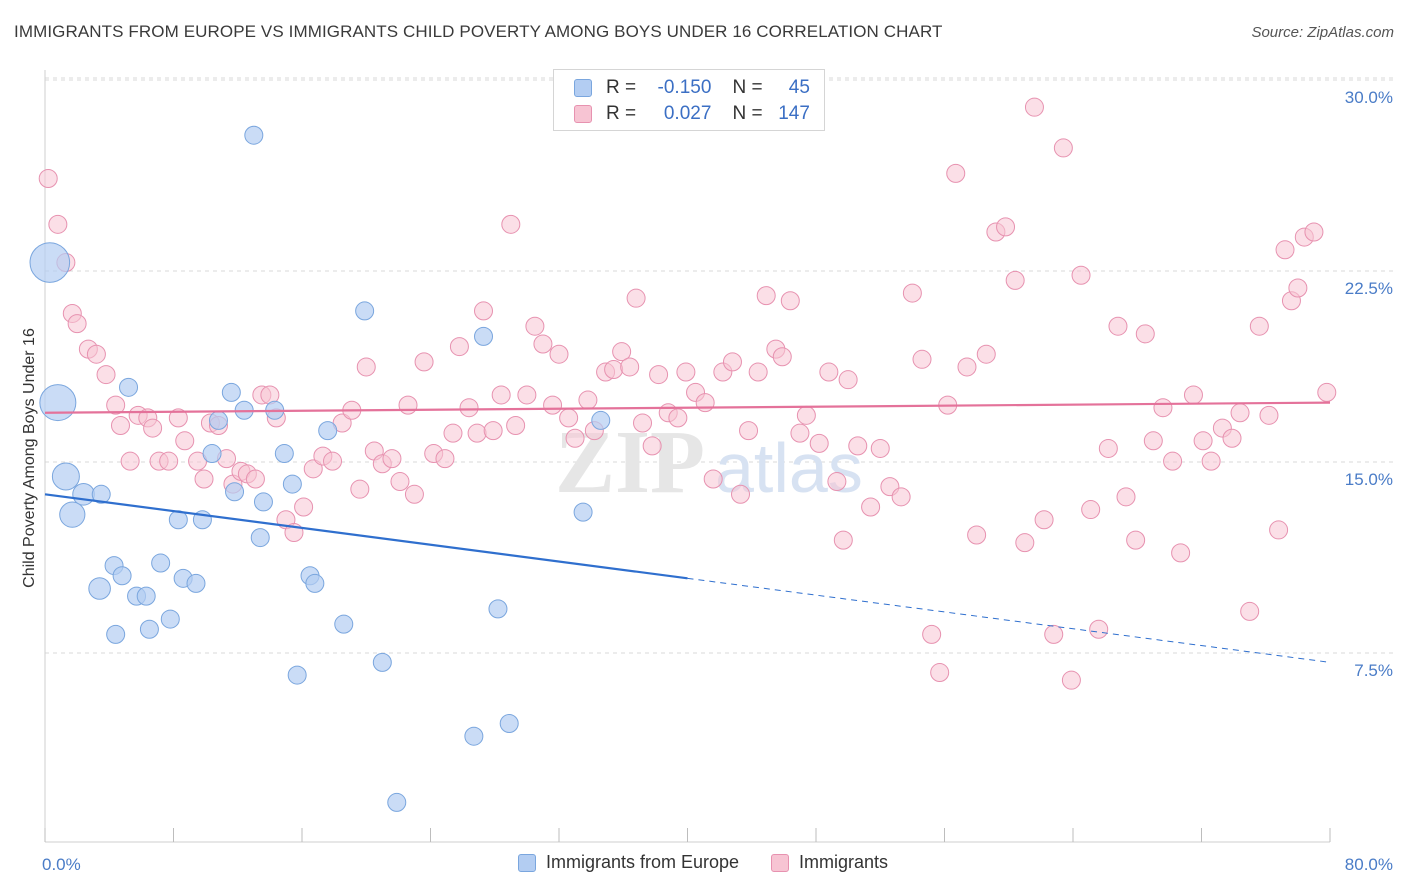  I want to click on series-legend: Immigrants from Europe Immigrants, so click(703, 862).